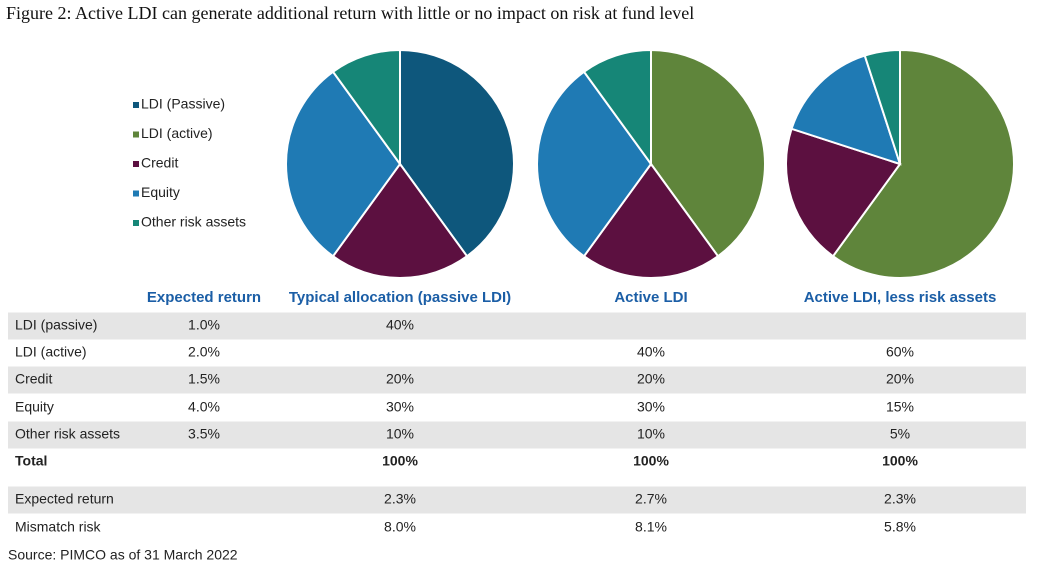 This screenshot has width=1037, height=575. What do you see at coordinates (650, 297) in the screenshot?
I see `column-header: Active LDI` at bounding box center [650, 297].